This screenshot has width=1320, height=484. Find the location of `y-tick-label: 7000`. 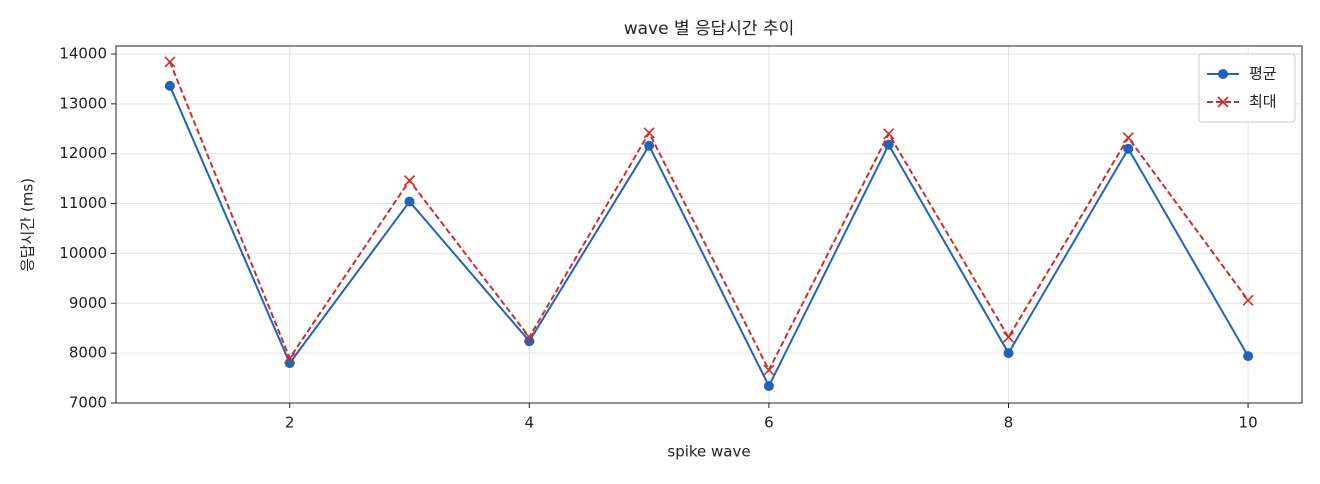

y-tick-label: 7000 is located at coordinates (88, 403).